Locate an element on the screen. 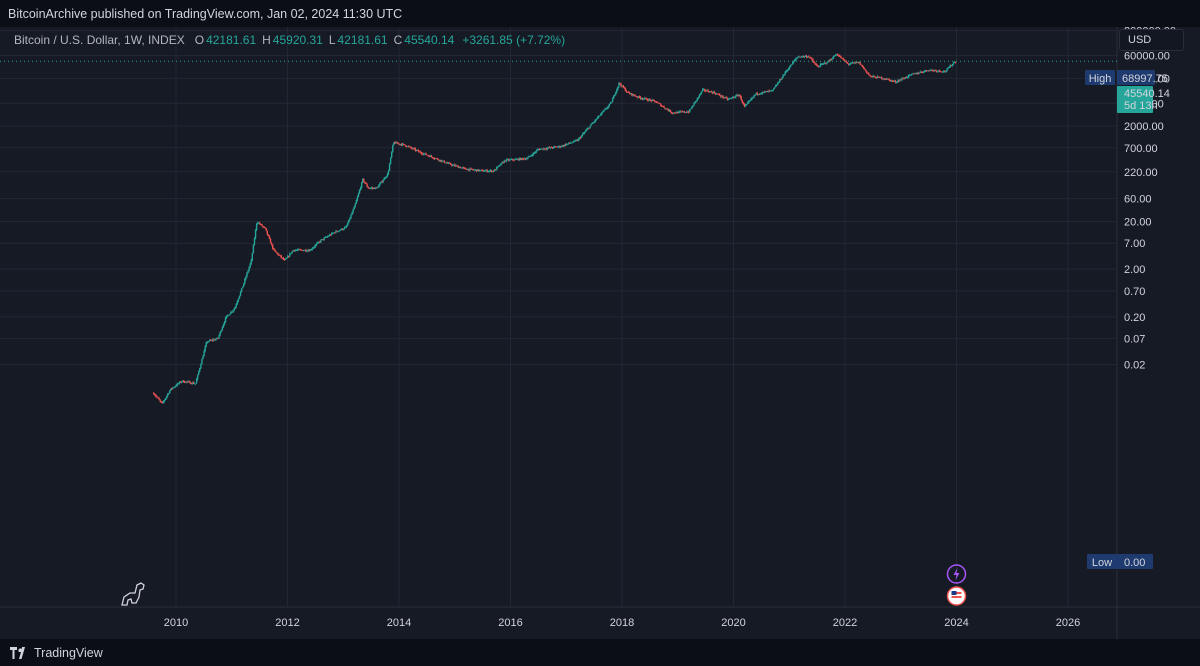 The height and width of the screenshot is (666, 1200). currency-button: USD is located at coordinates (1151, 40).